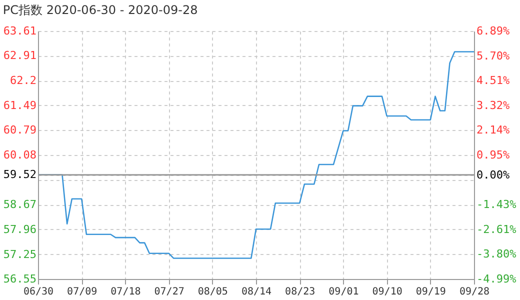 This screenshot has height=300, width=520. What do you see at coordinates (493, 81) in the screenshot?
I see `y2-tick-label: 4.51%` at bounding box center [493, 81].